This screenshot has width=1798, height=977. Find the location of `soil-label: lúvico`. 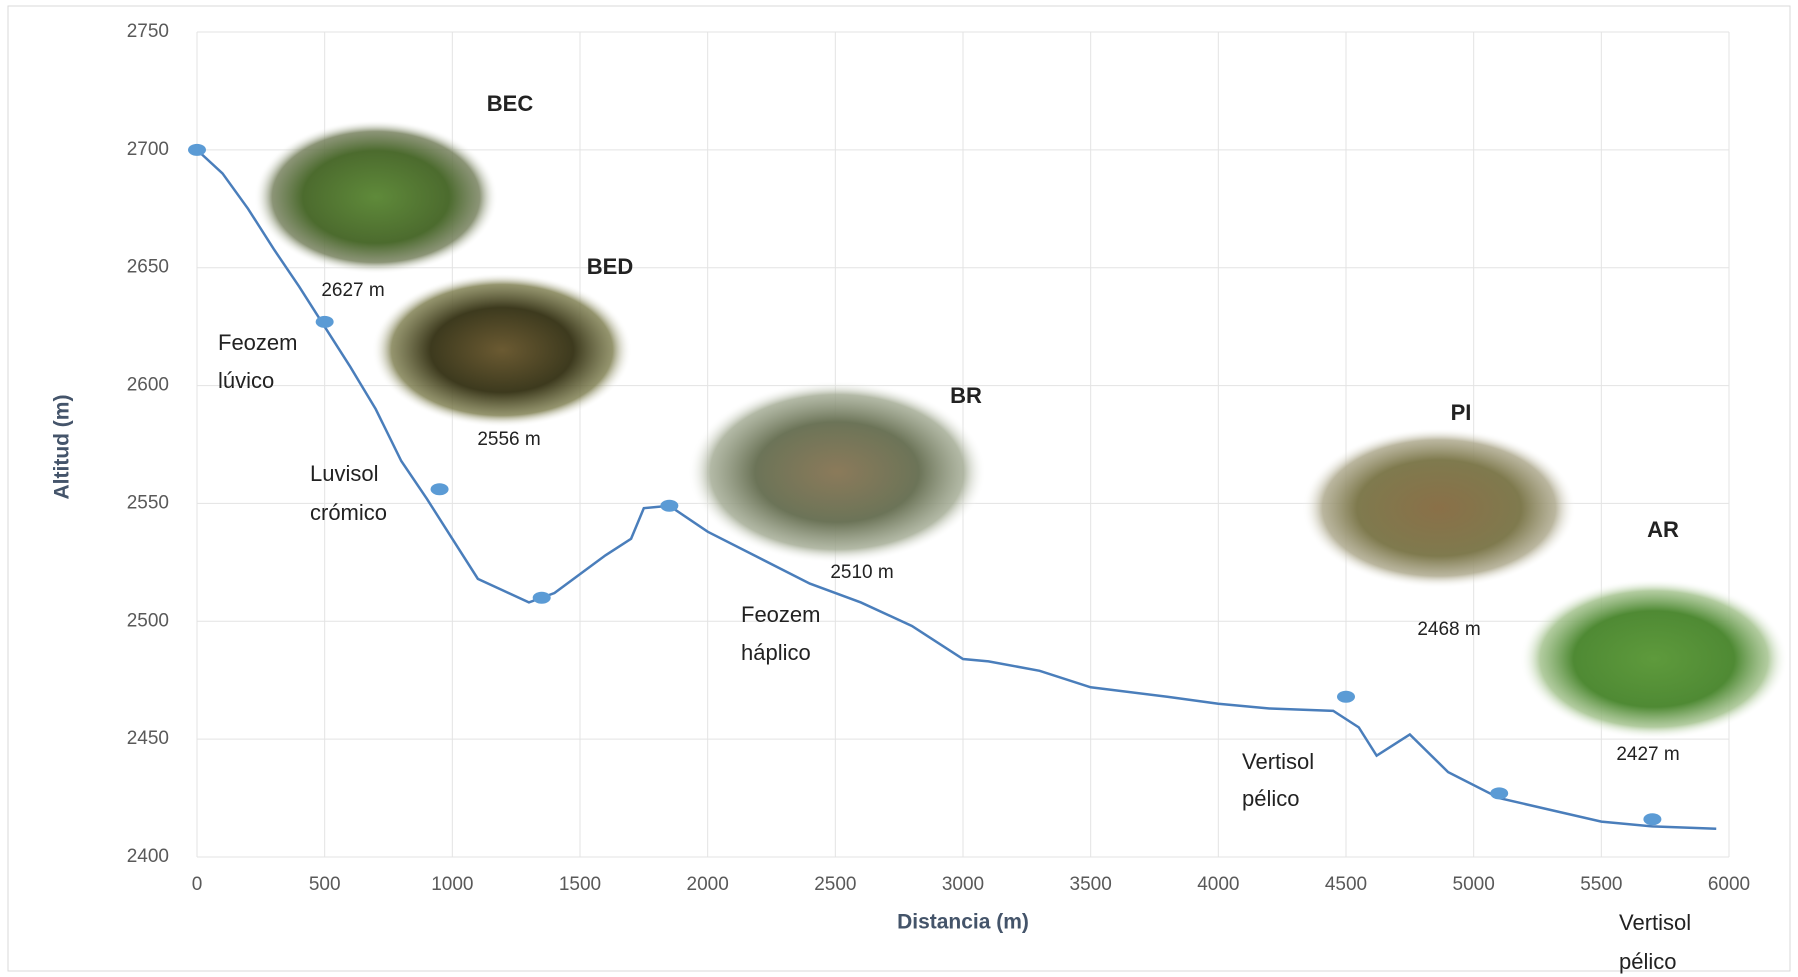

soil-label: lúvico is located at coordinates (246, 380).